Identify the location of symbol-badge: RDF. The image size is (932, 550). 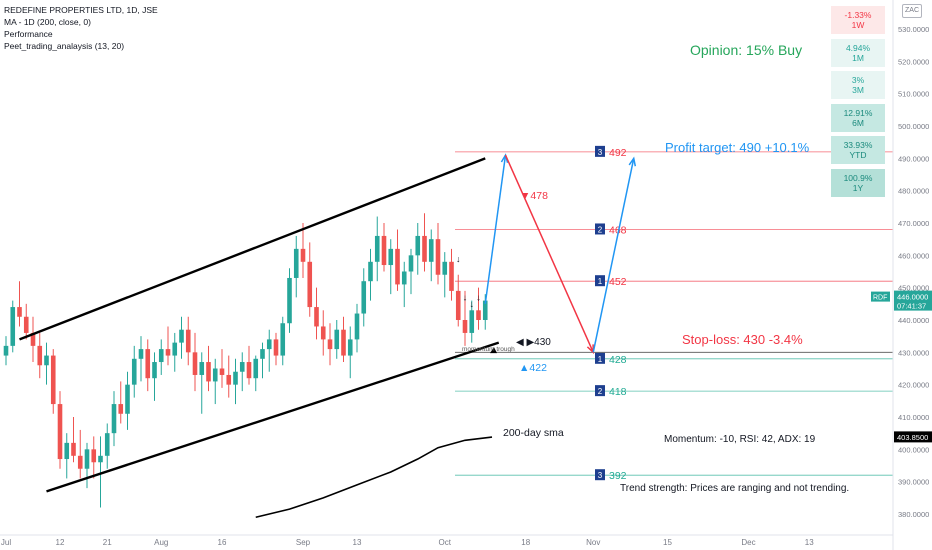
(880, 298).